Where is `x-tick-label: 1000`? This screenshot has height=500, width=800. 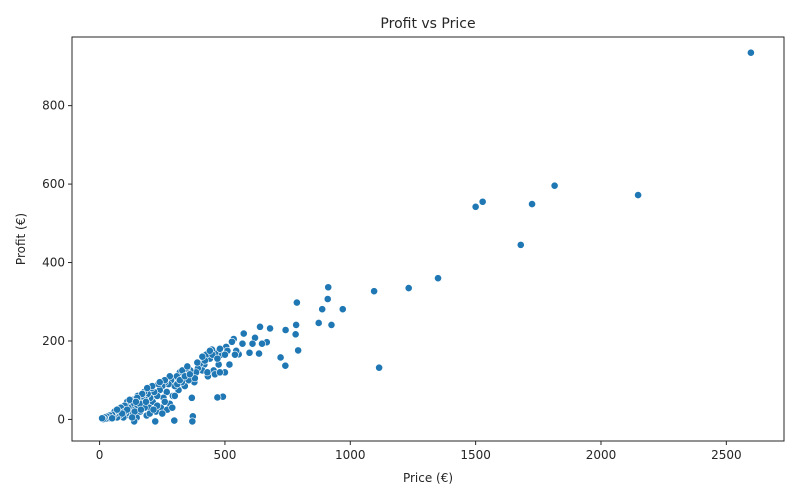
x-tick-label: 1000 is located at coordinates (350, 455).